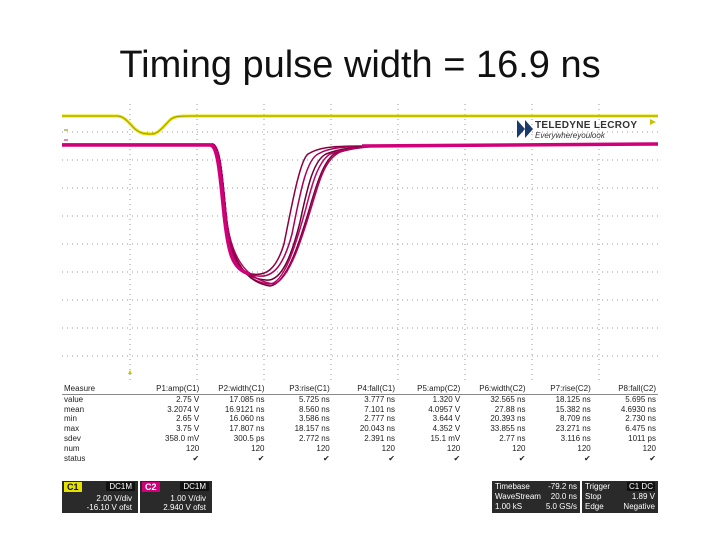  What do you see at coordinates (114, 498) in the screenshot?
I see `c1-scale: 2.00 V/div` at bounding box center [114, 498].